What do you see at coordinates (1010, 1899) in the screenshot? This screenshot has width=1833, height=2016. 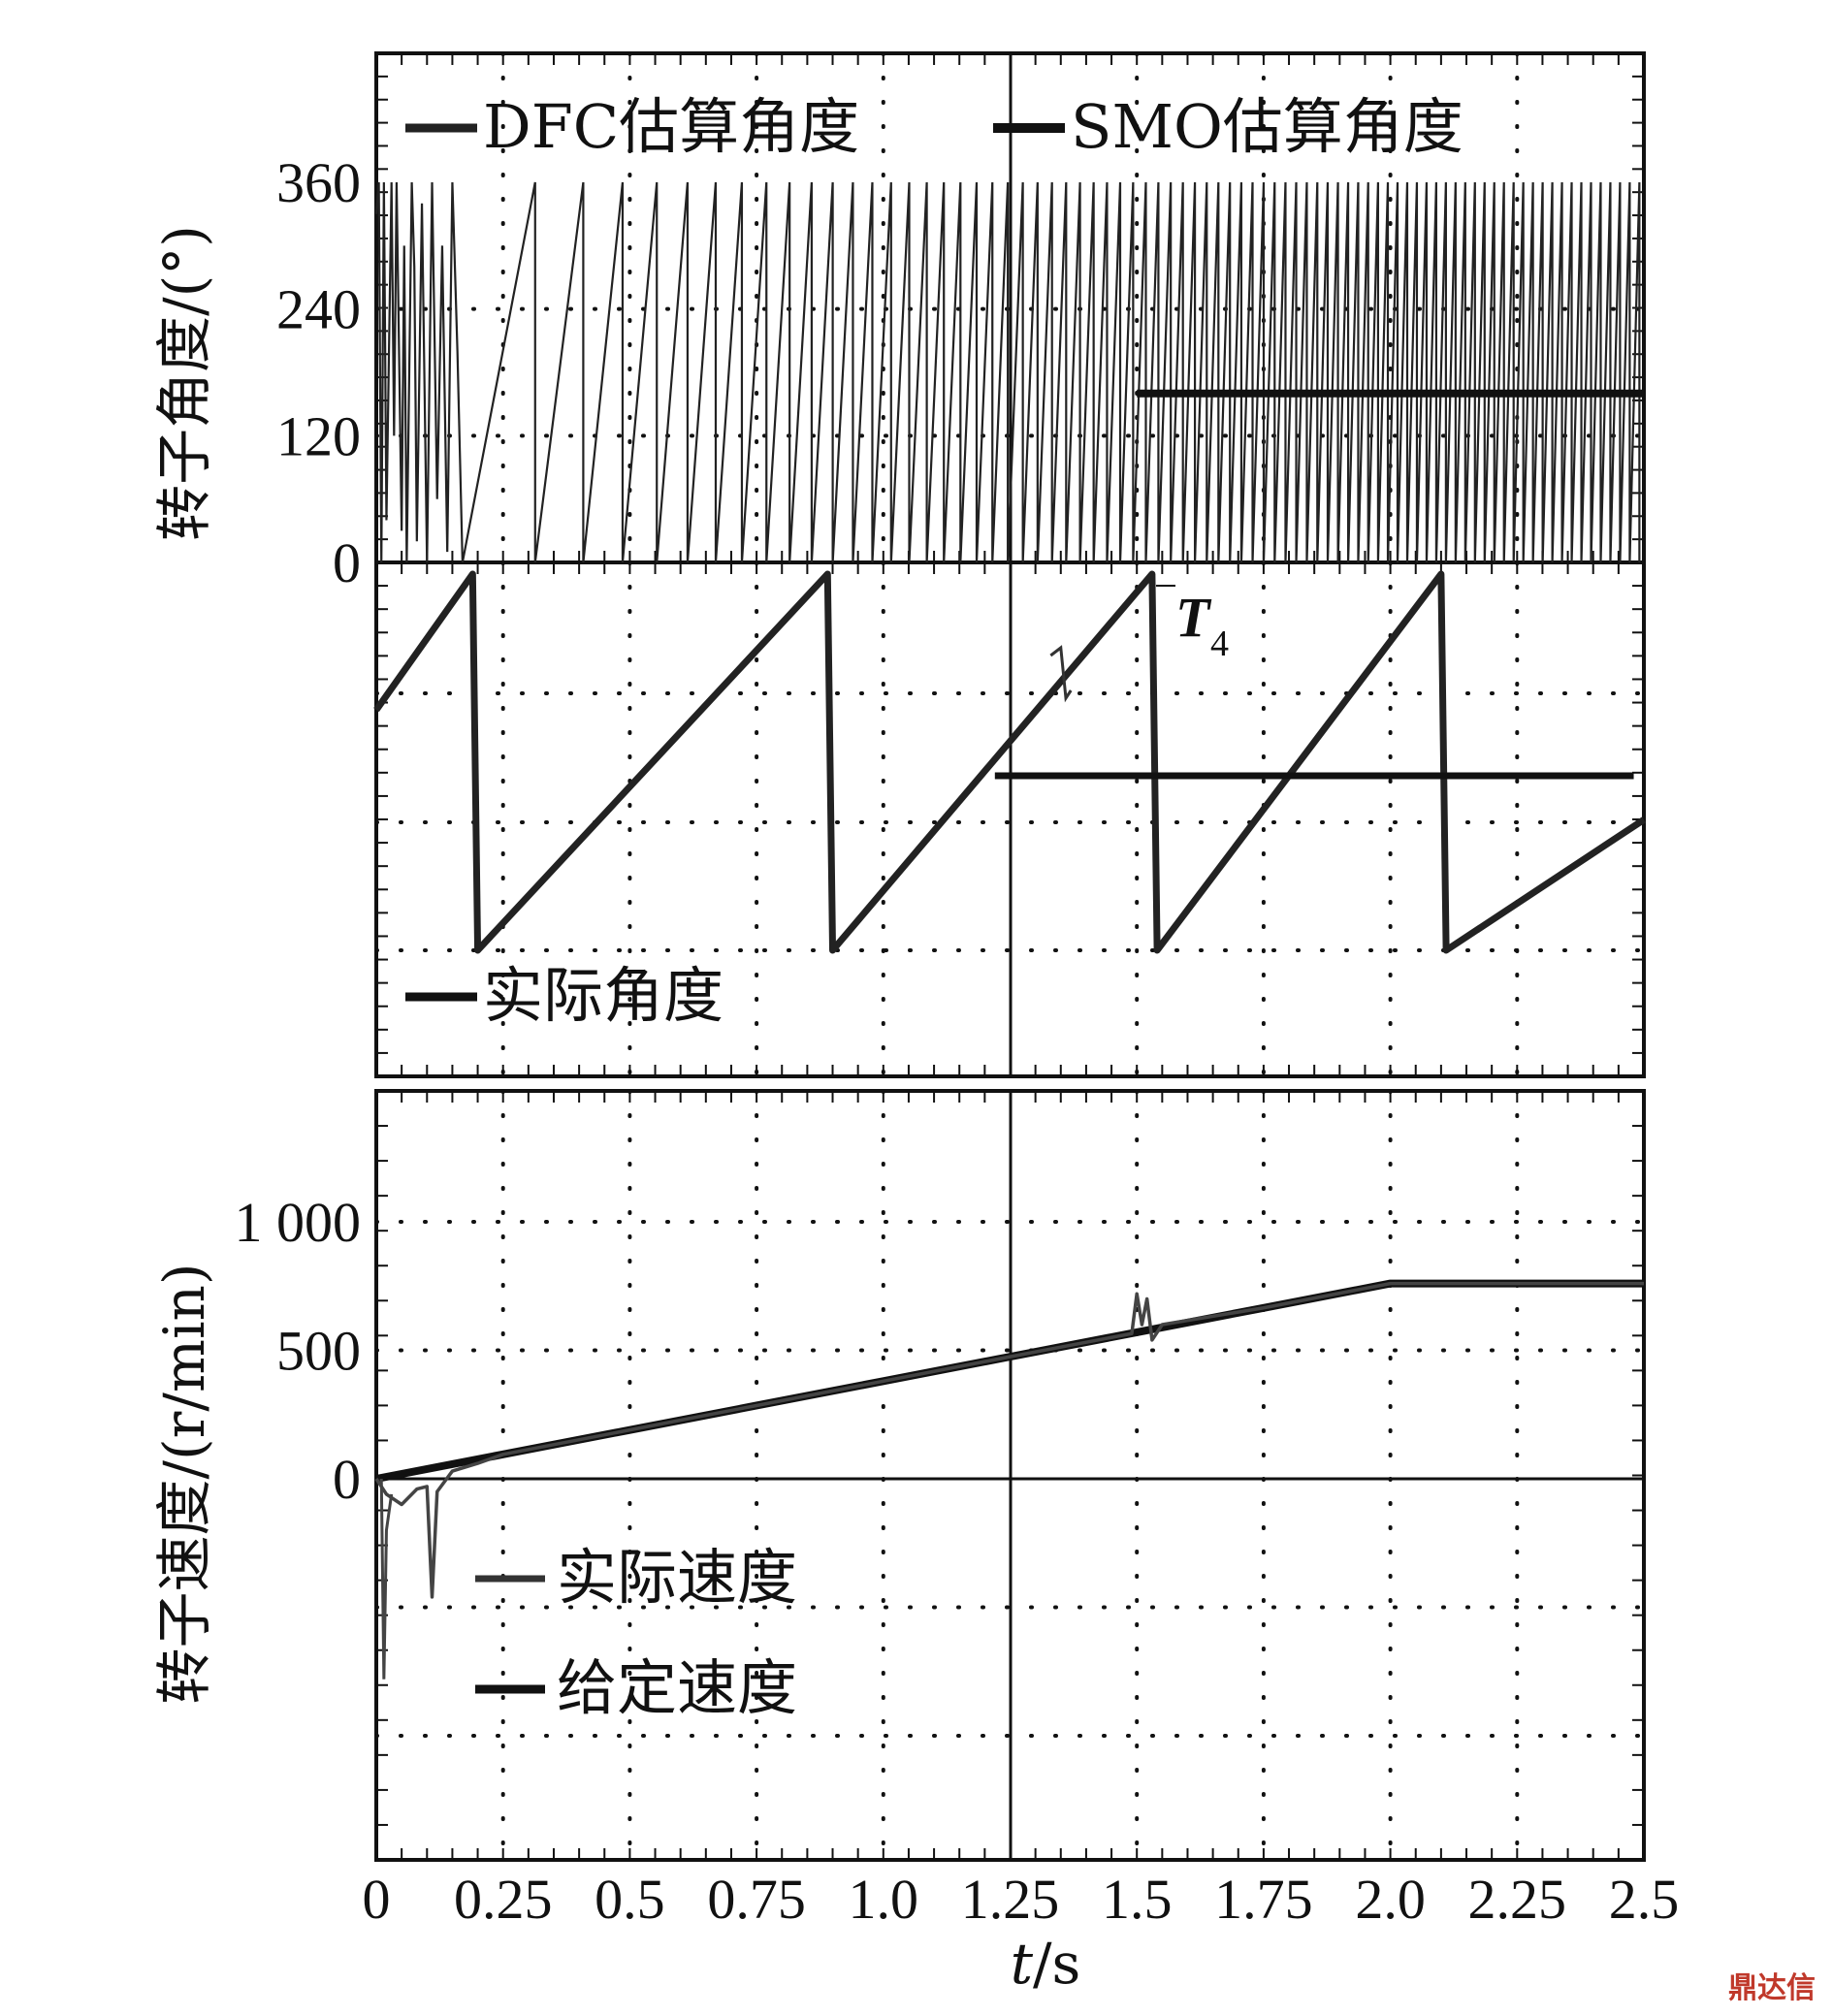 I see `x-tick-5: 1.25` at bounding box center [1010, 1899].